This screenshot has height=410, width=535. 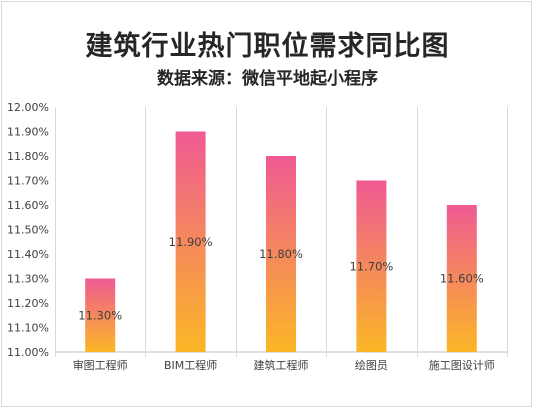 What do you see at coordinates (28, 352) in the screenshot?
I see `y-tick-label: 11.00%` at bounding box center [28, 352].